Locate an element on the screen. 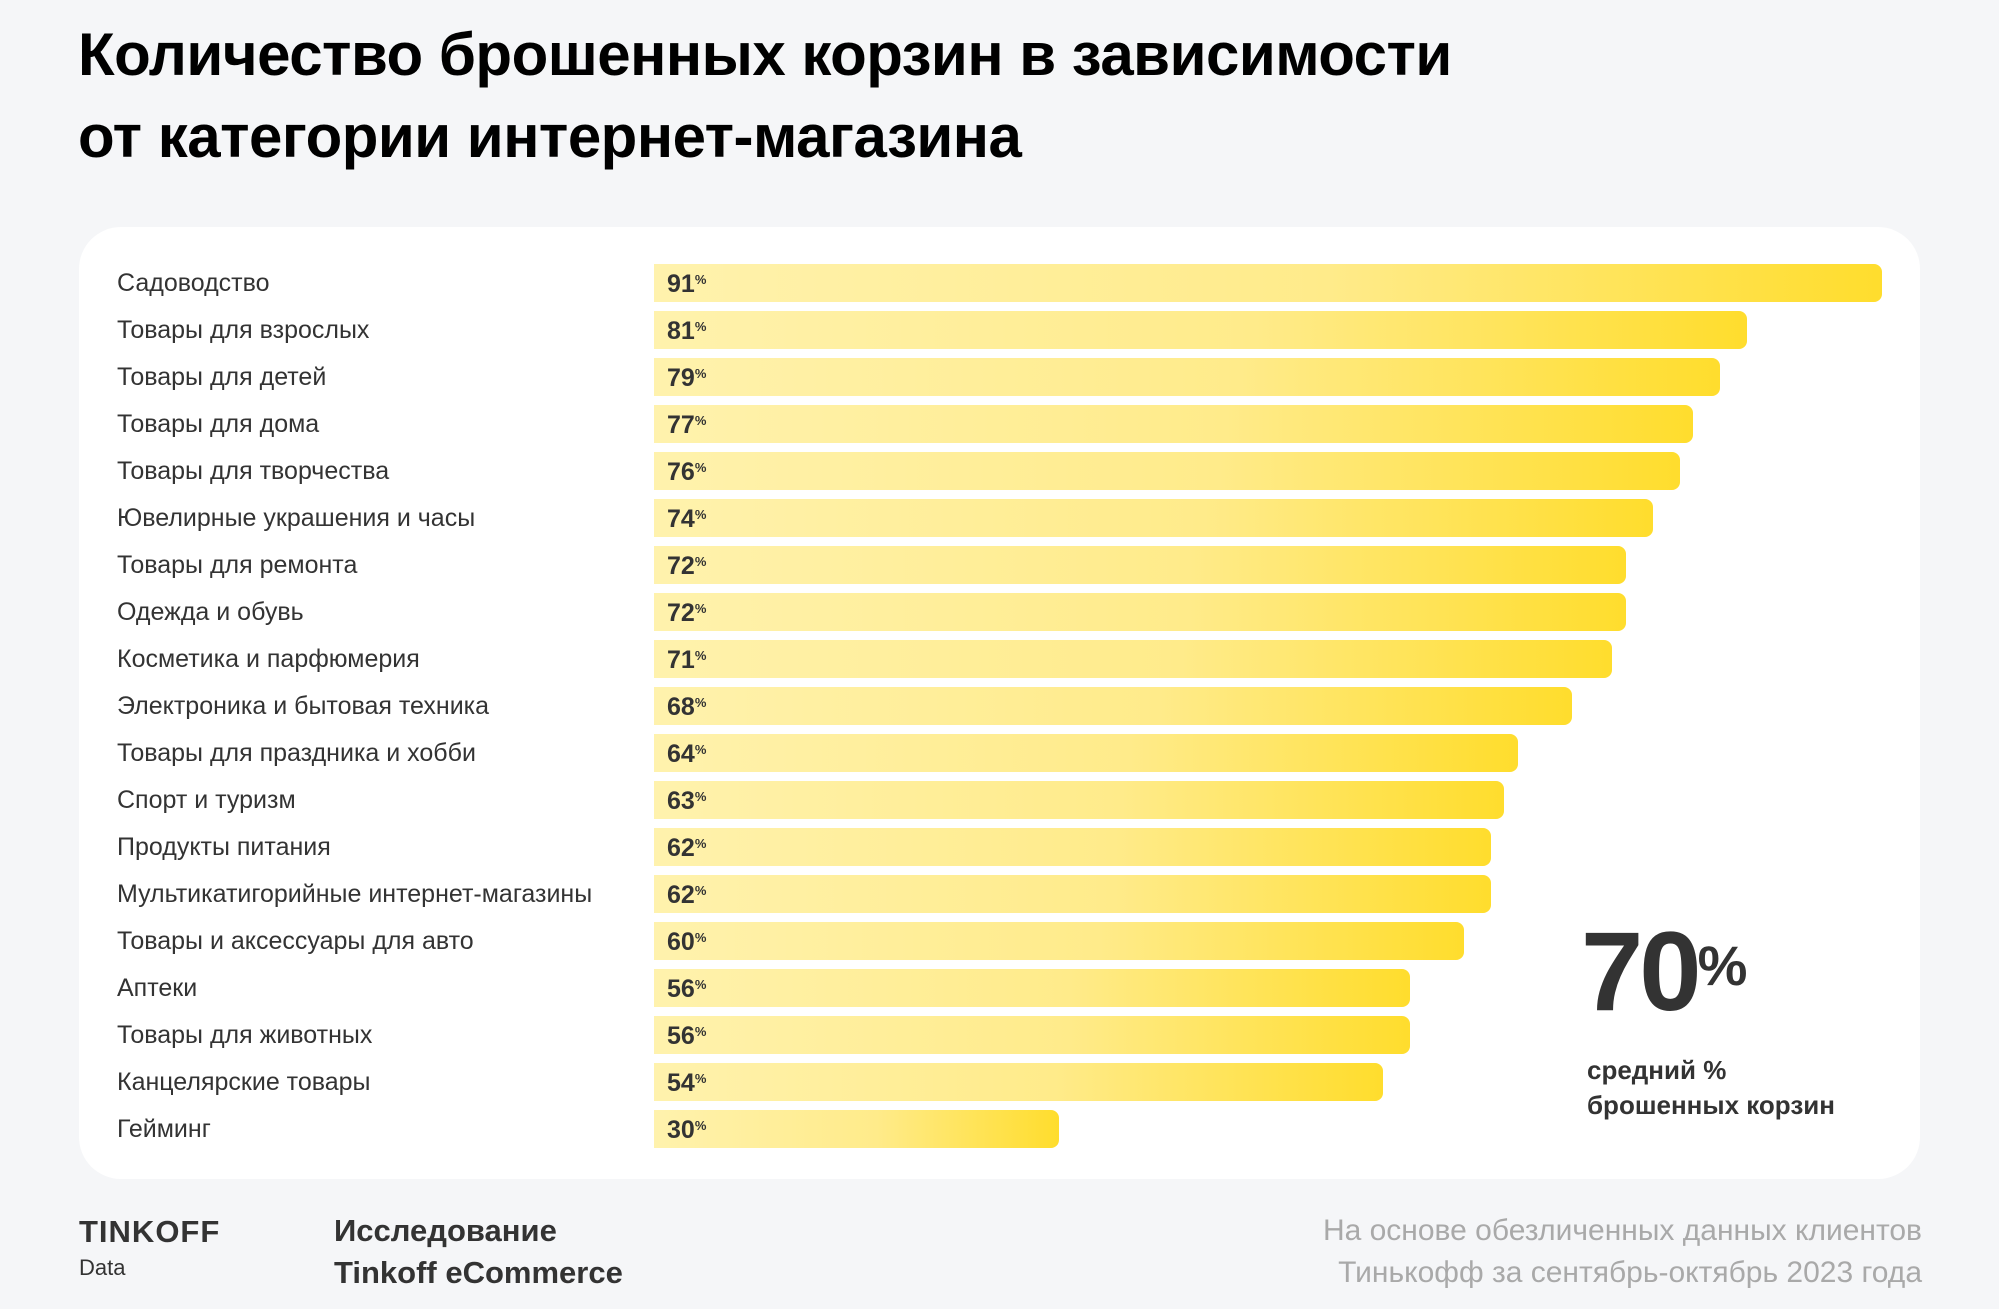  bar: 91% is located at coordinates (1268, 283).